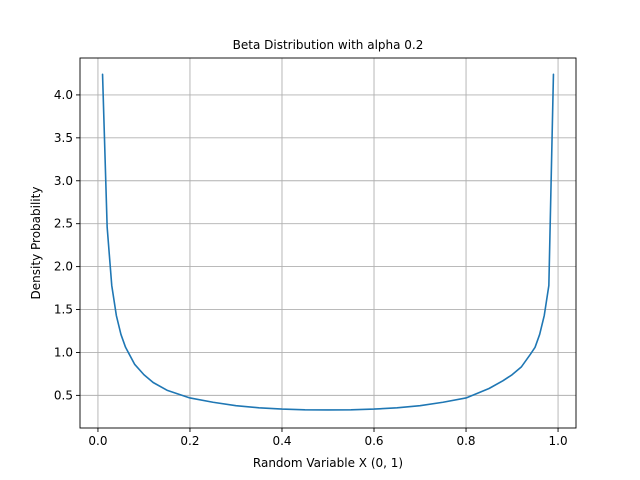 The width and height of the screenshot is (640, 480). I want to click on x-axis-label: Random Variable X (0, 1), so click(328, 463).